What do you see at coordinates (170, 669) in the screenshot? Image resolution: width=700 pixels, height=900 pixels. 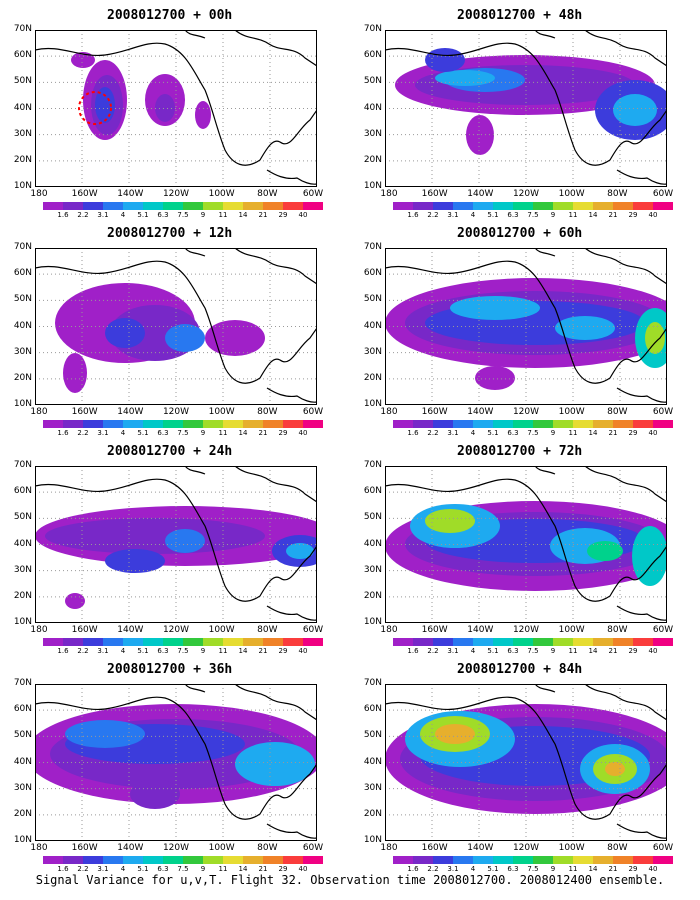 I see `panel-title: 2008012700 + 36h` at bounding box center [170, 669].